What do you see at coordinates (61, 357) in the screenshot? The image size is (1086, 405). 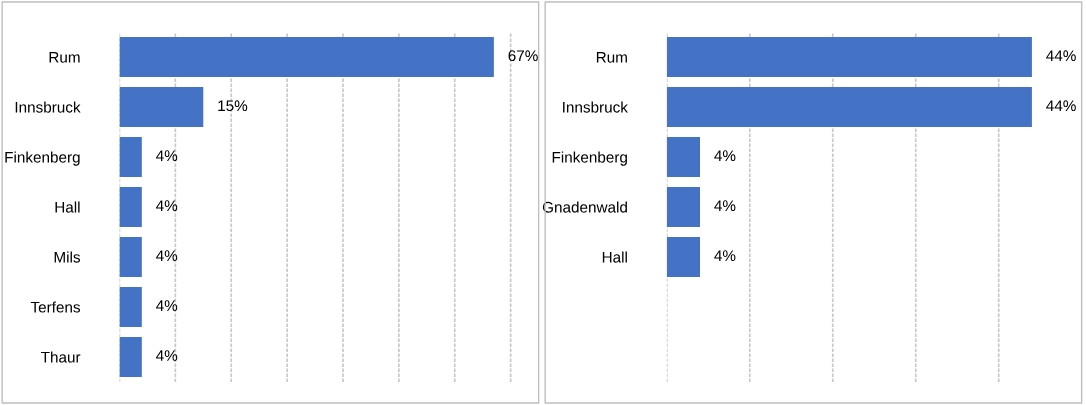 I see `y-tick-label: Thaur` at bounding box center [61, 357].